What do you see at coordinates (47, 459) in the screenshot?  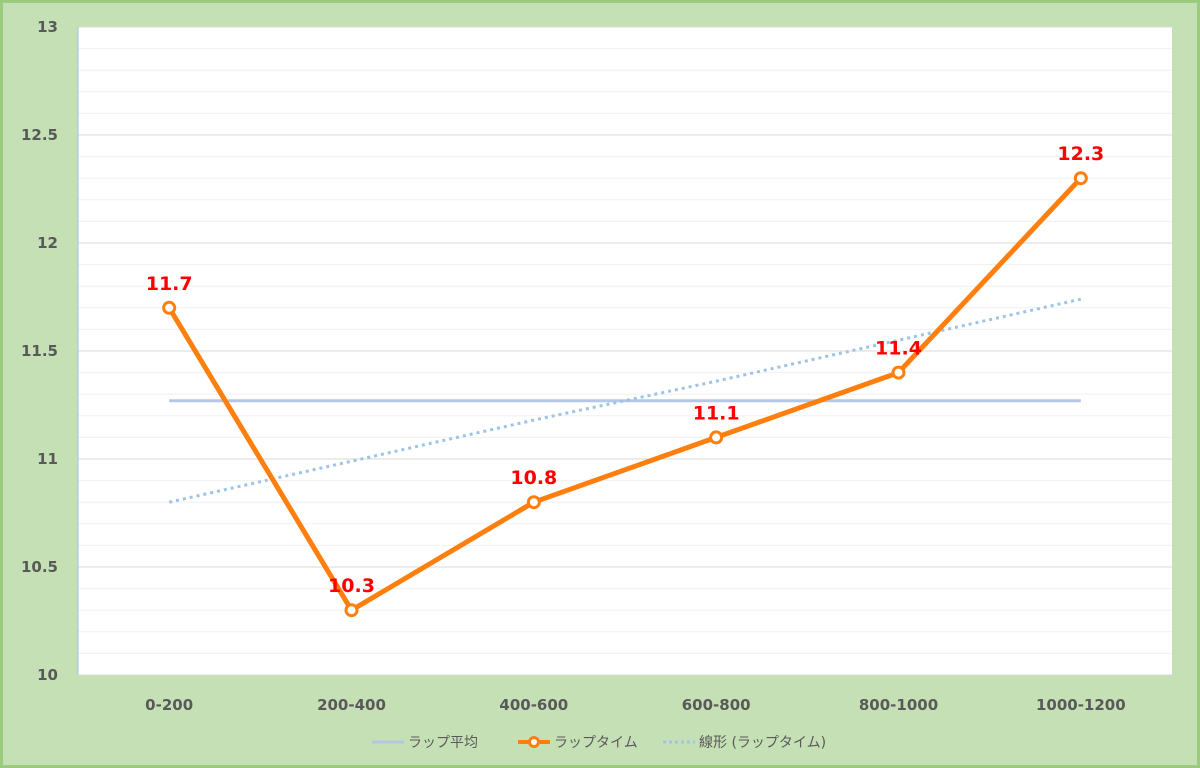 I see `y-tick-label: 11` at bounding box center [47, 459].